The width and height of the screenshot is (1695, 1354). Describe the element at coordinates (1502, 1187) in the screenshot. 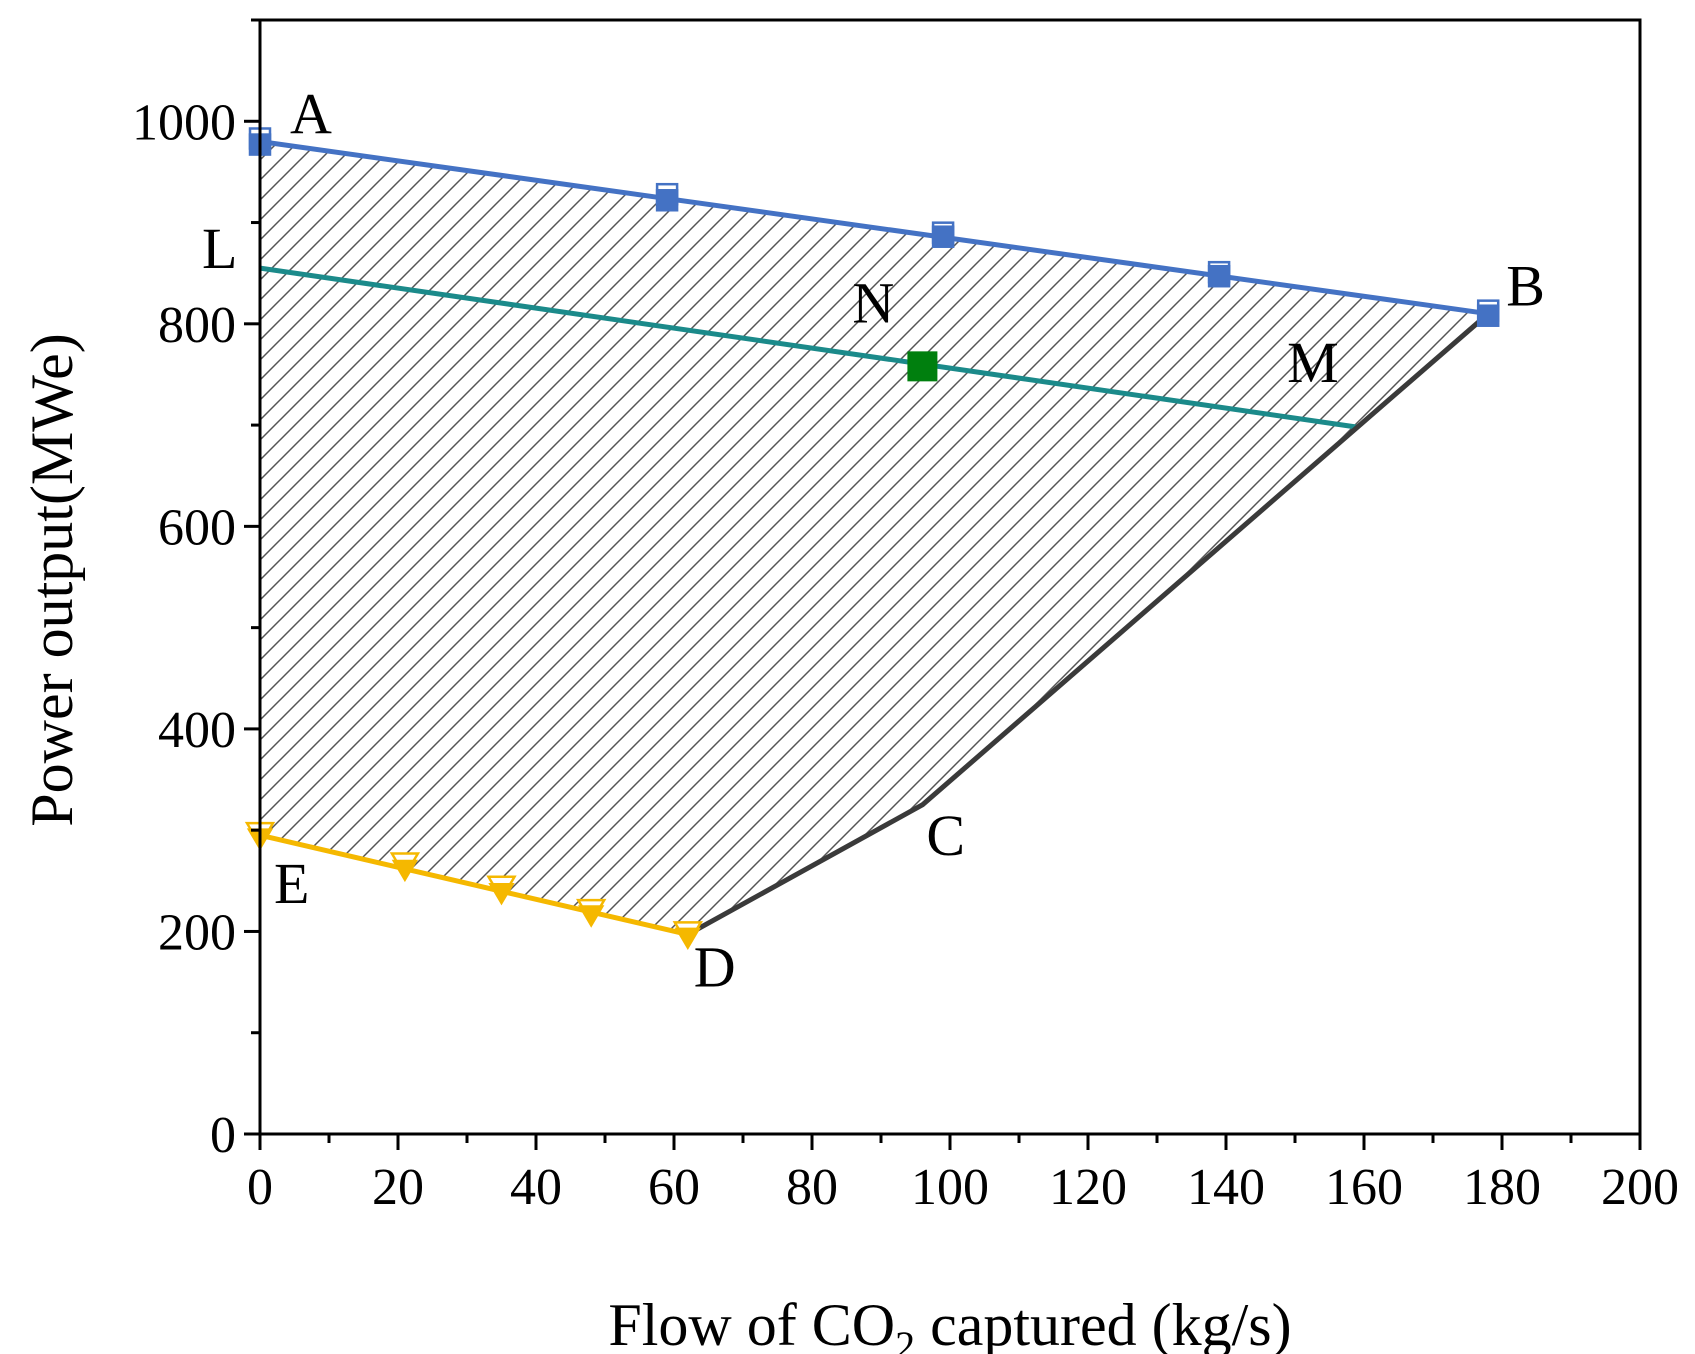

I see `x-tick-label: 180` at that location.